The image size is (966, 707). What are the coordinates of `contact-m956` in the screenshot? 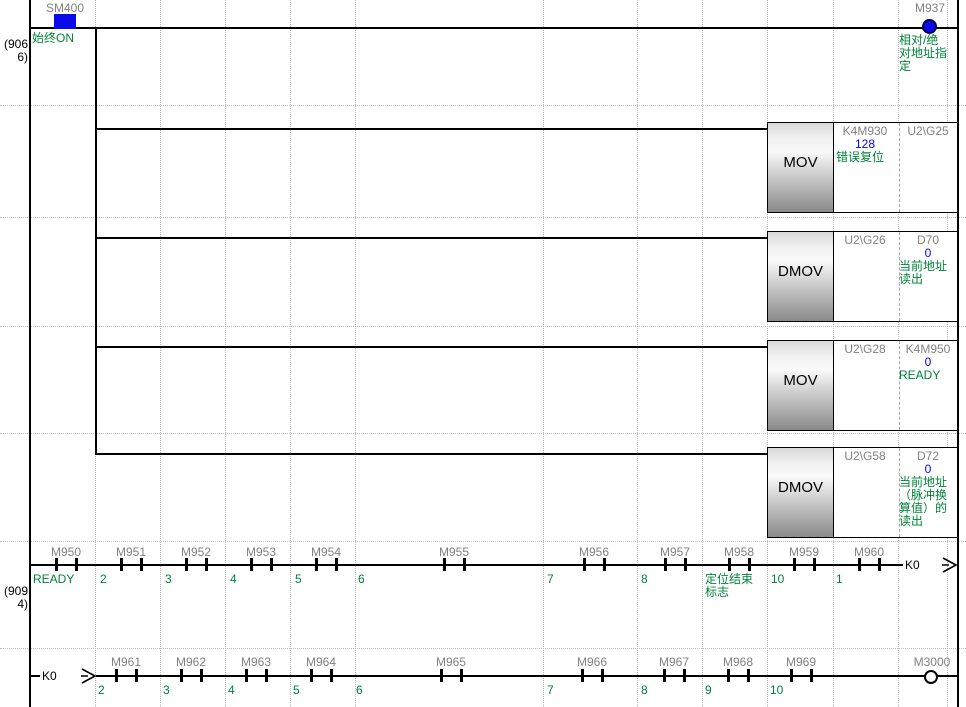 It's located at (594, 564).